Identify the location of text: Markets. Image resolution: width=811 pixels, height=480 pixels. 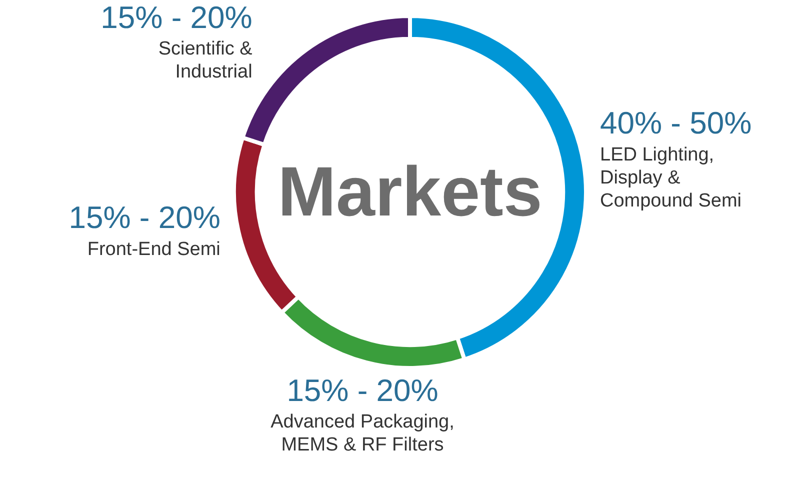
(410, 191).